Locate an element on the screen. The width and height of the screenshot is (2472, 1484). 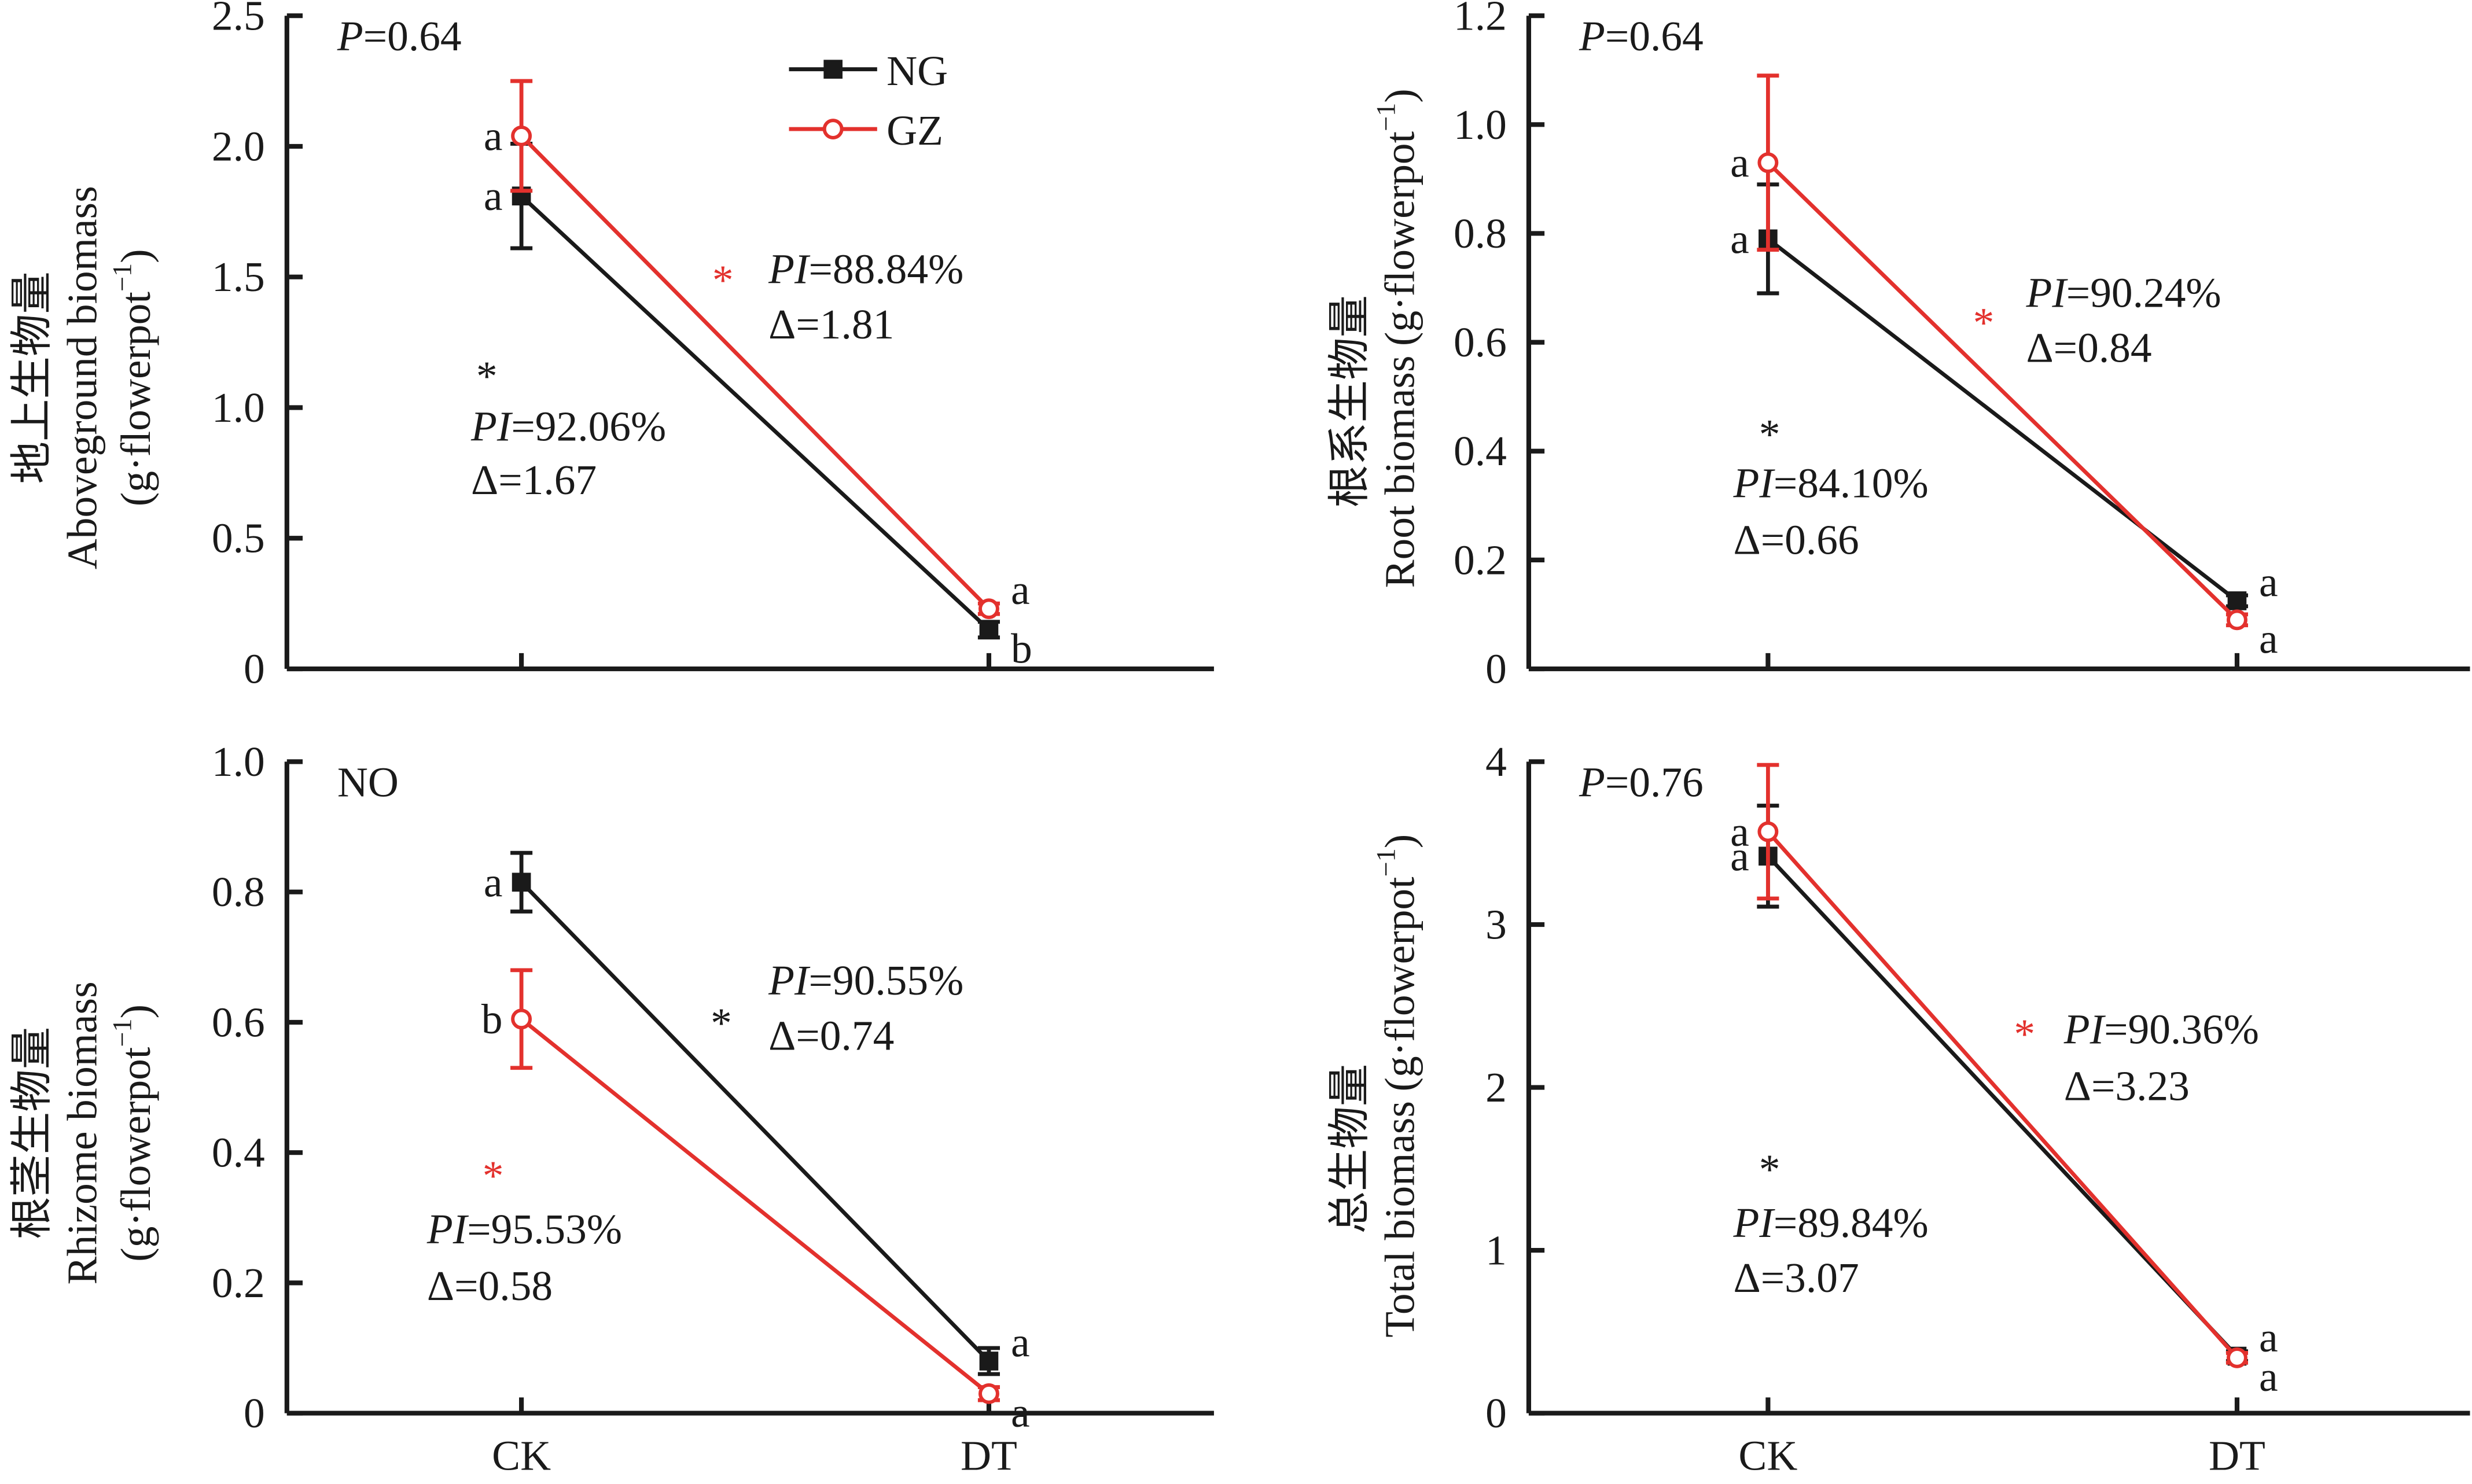
series-GZ: ba is located at coordinates (755, 1202).